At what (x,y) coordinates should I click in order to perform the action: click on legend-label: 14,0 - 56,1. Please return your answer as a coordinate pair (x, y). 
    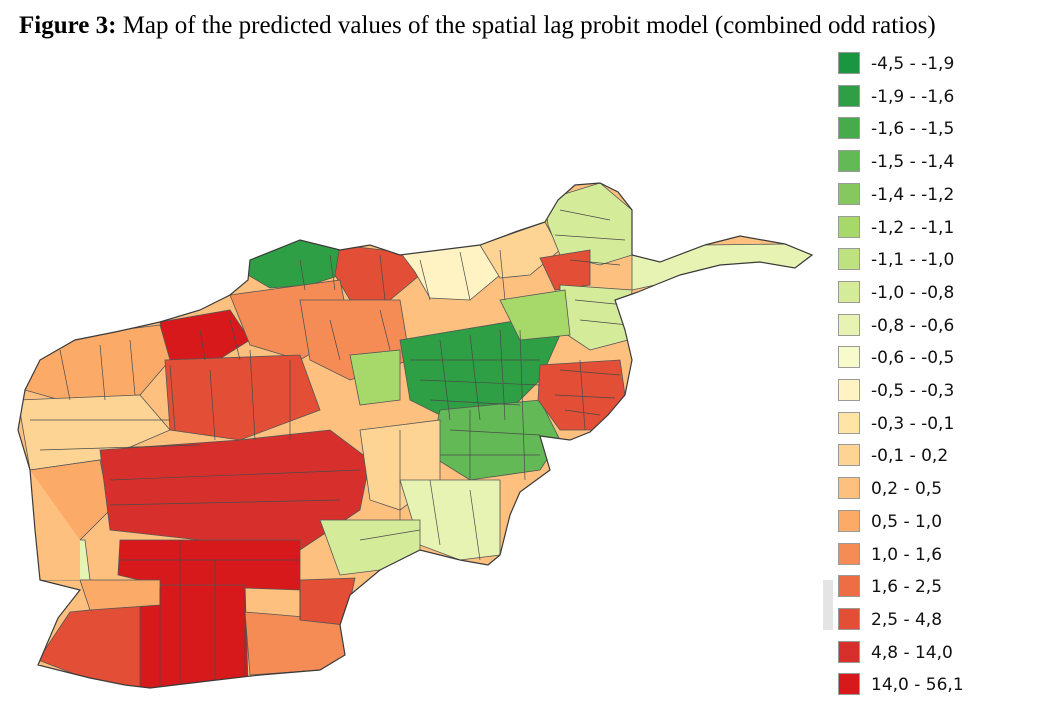
    Looking at the image, I should click on (917, 685).